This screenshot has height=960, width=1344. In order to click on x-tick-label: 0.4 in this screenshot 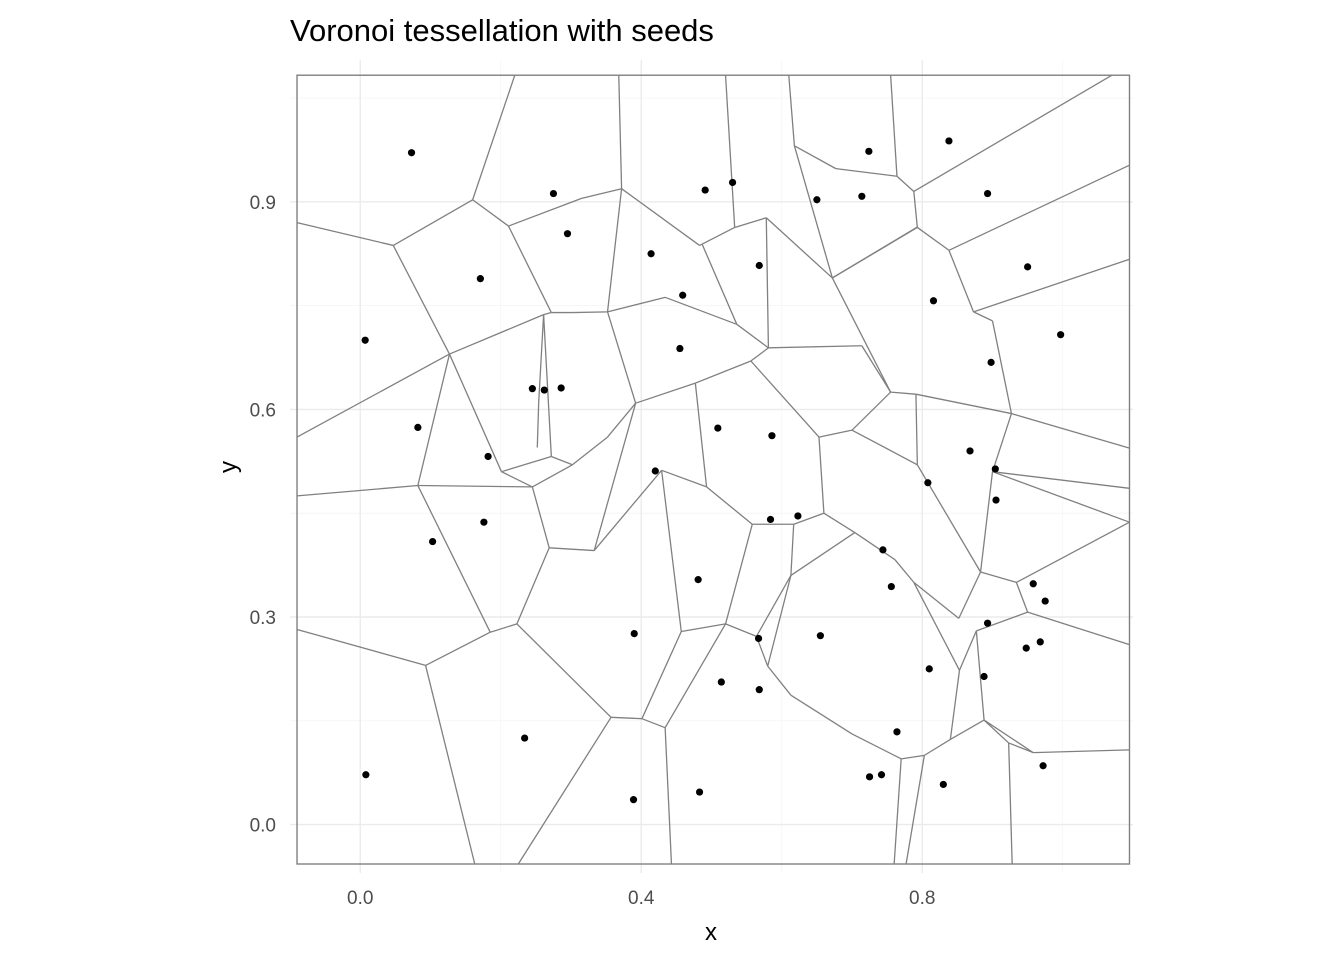, I will do `click(641, 898)`.